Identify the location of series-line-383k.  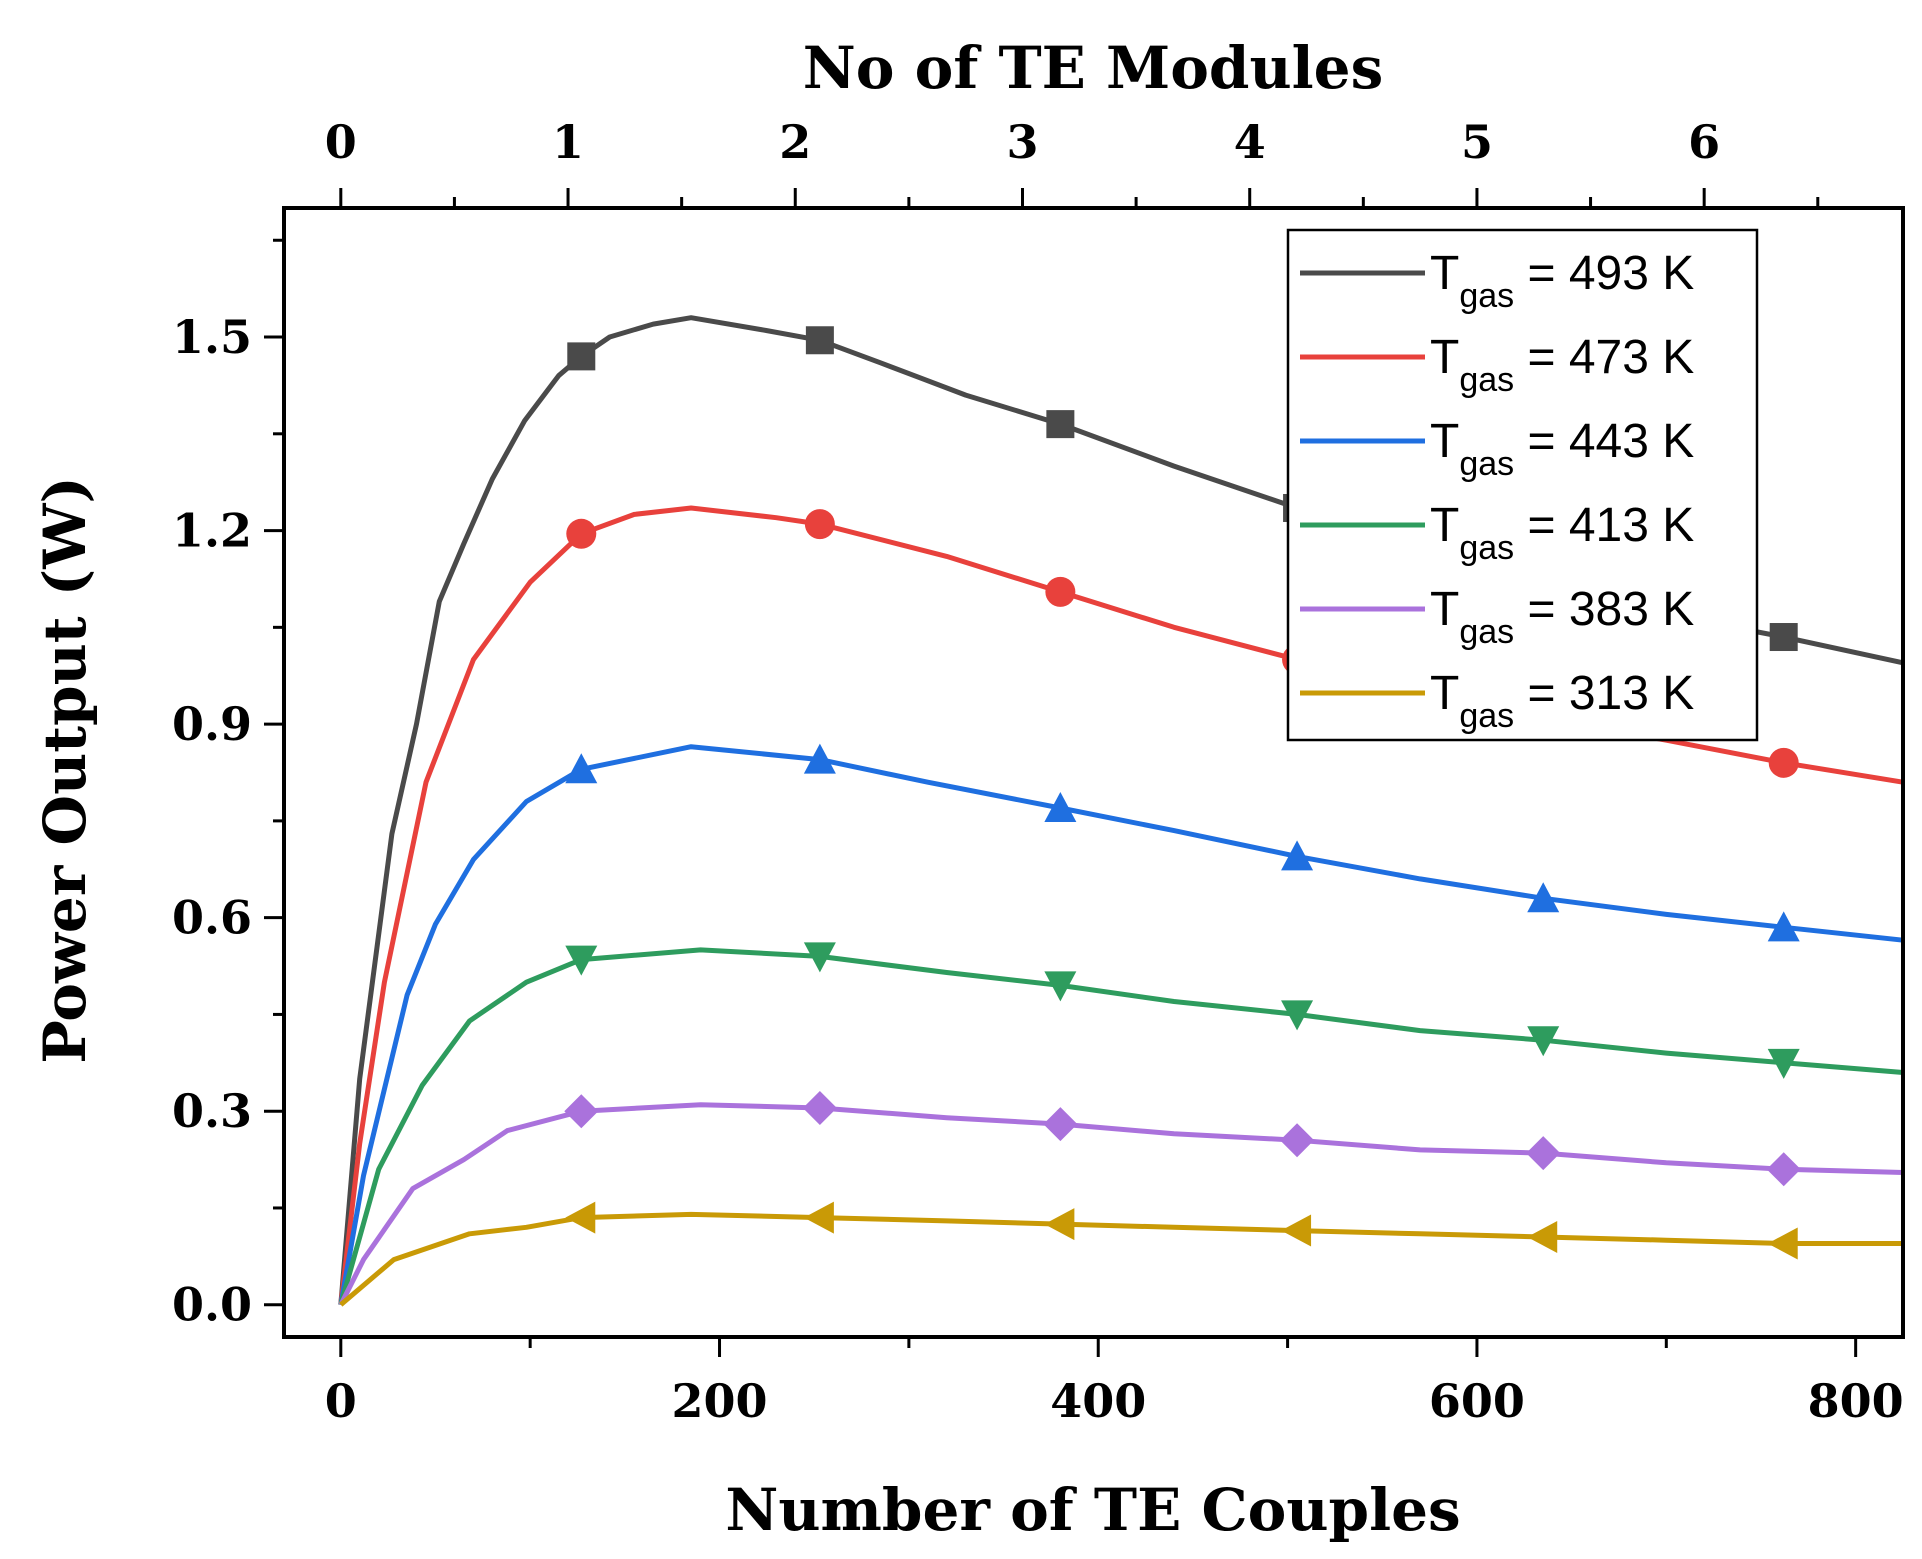
(1121, 1204).